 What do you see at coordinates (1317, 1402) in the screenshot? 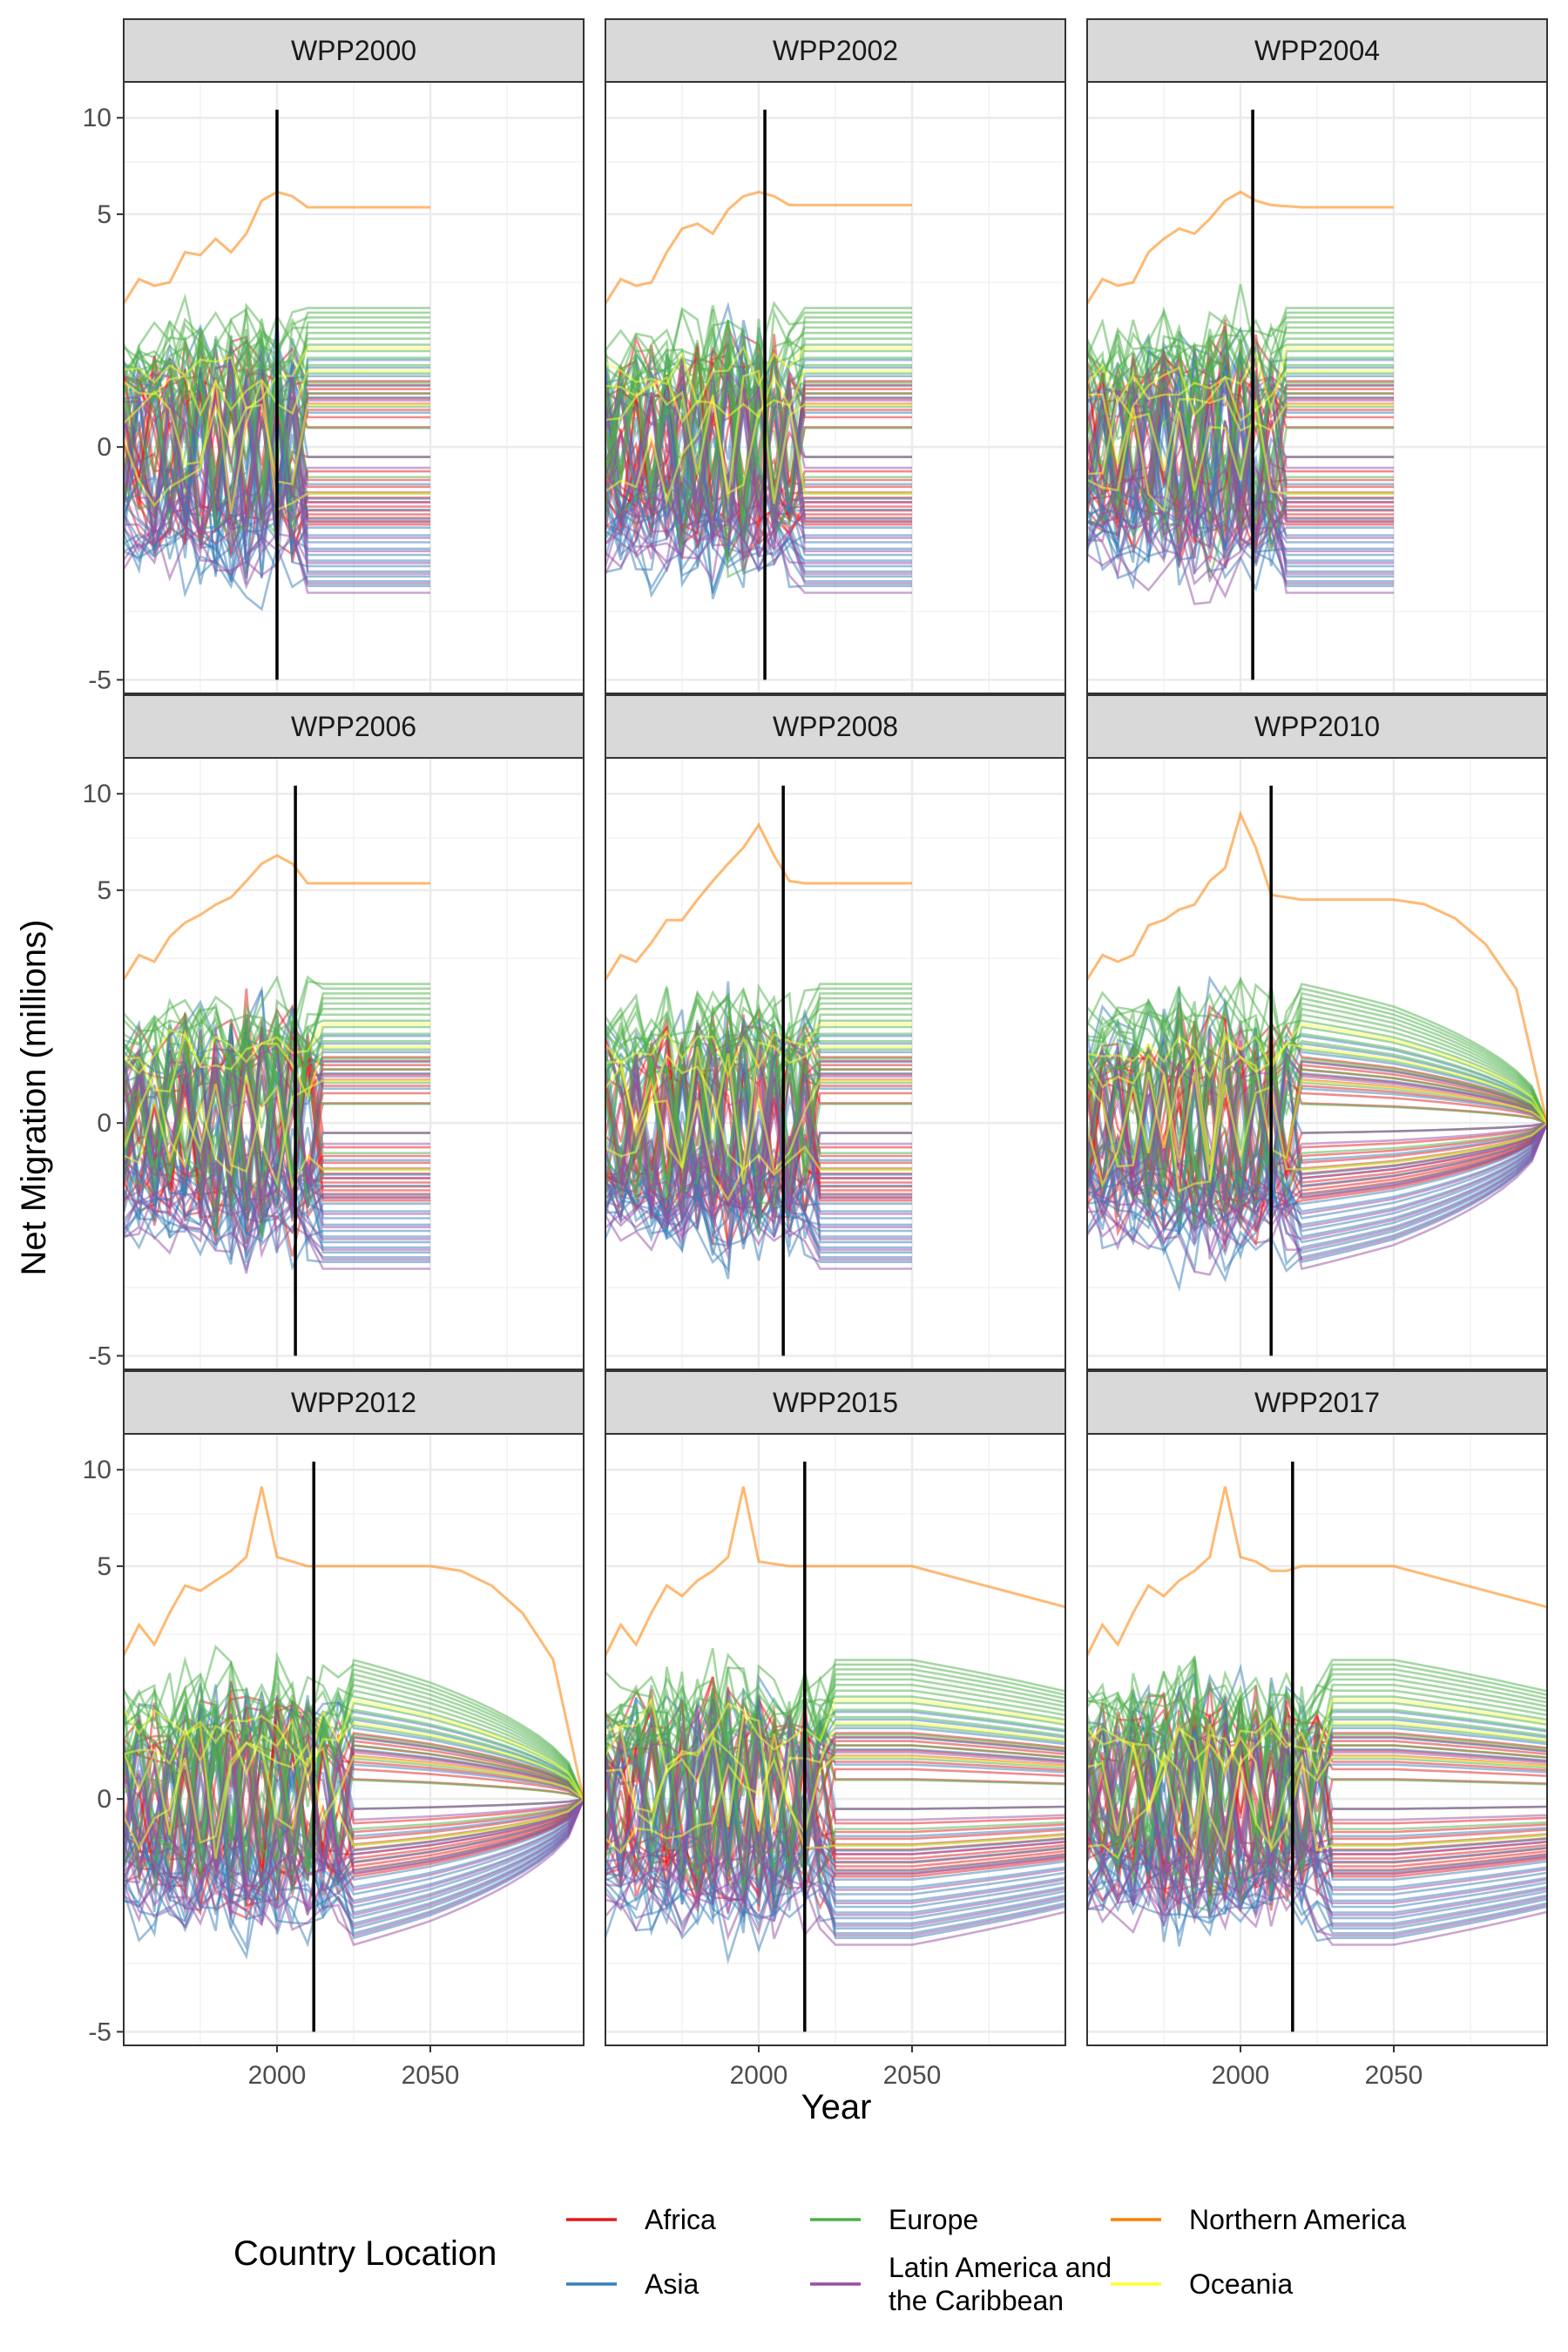
I see `facet-title: WPP2017` at bounding box center [1317, 1402].